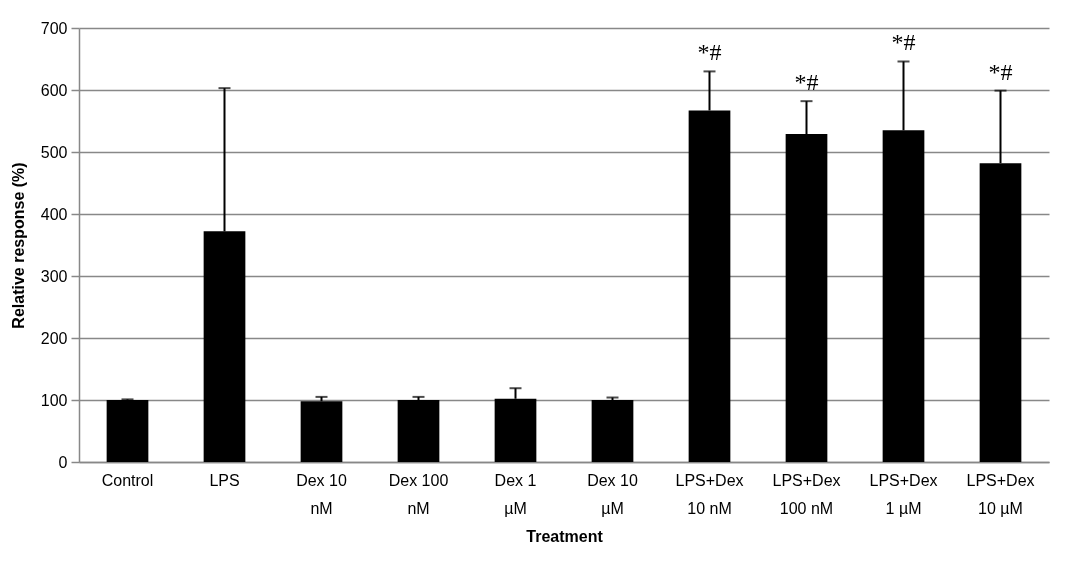  What do you see at coordinates (1000, 494) in the screenshot?
I see `x-tick-label: LPS+Dex 10 µM` at bounding box center [1000, 494].